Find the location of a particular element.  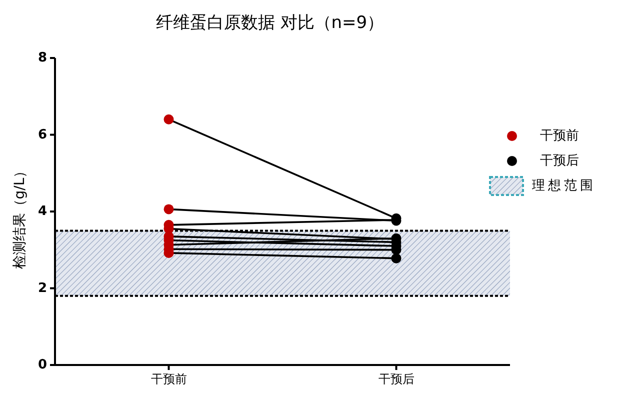

y-tick-label: 2 is located at coordinates (42, 288).